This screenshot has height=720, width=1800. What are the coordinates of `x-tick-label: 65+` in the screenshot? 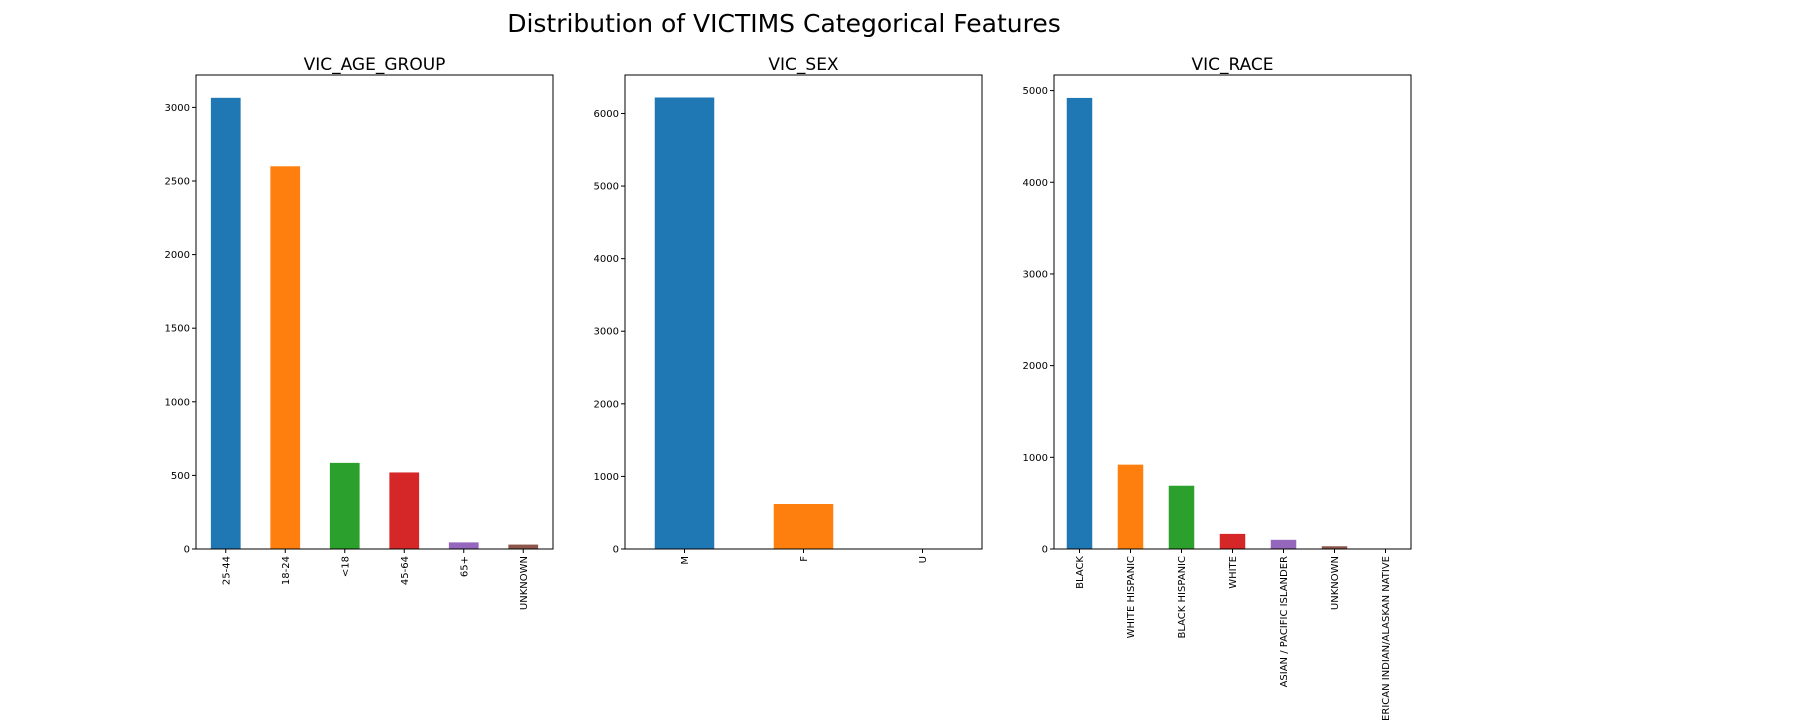 It's located at (464, 566).